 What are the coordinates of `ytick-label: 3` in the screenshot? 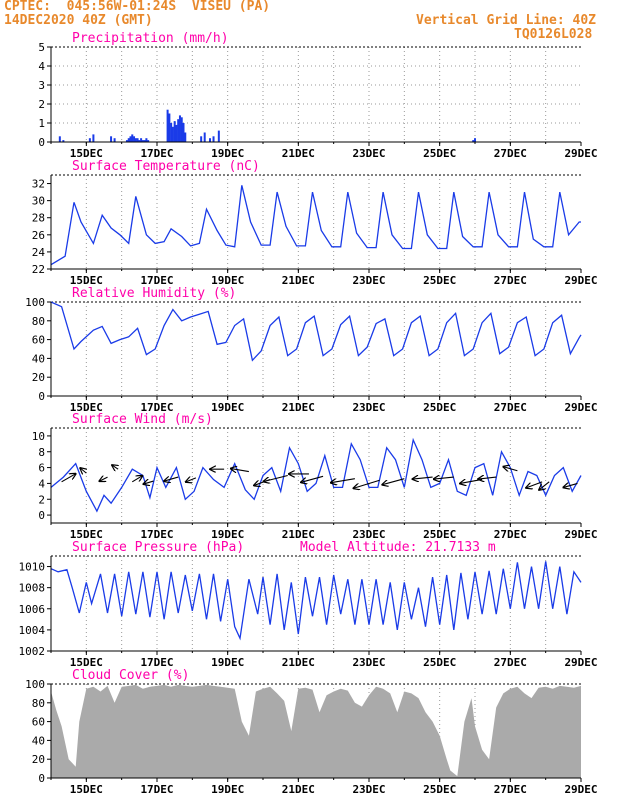 It's located at (41, 85).